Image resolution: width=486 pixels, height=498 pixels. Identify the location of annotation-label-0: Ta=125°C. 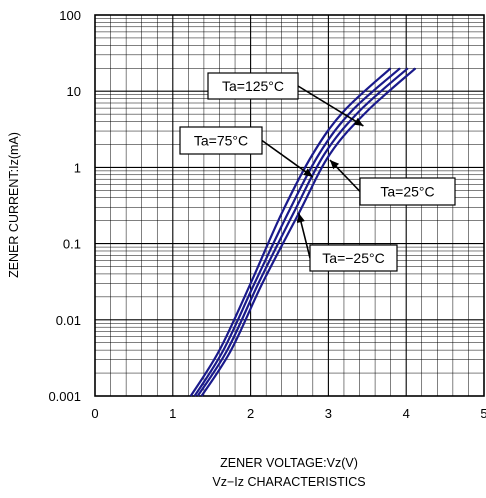
(253, 86).